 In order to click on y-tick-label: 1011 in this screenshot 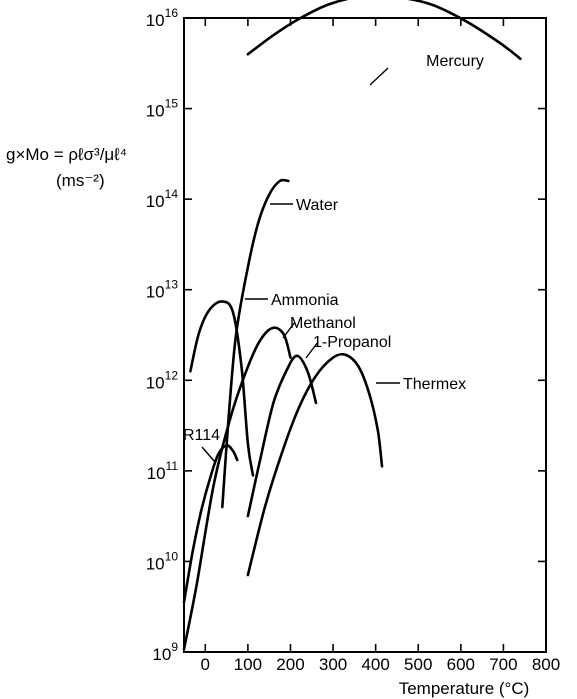, I will do `click(163, 471)`.